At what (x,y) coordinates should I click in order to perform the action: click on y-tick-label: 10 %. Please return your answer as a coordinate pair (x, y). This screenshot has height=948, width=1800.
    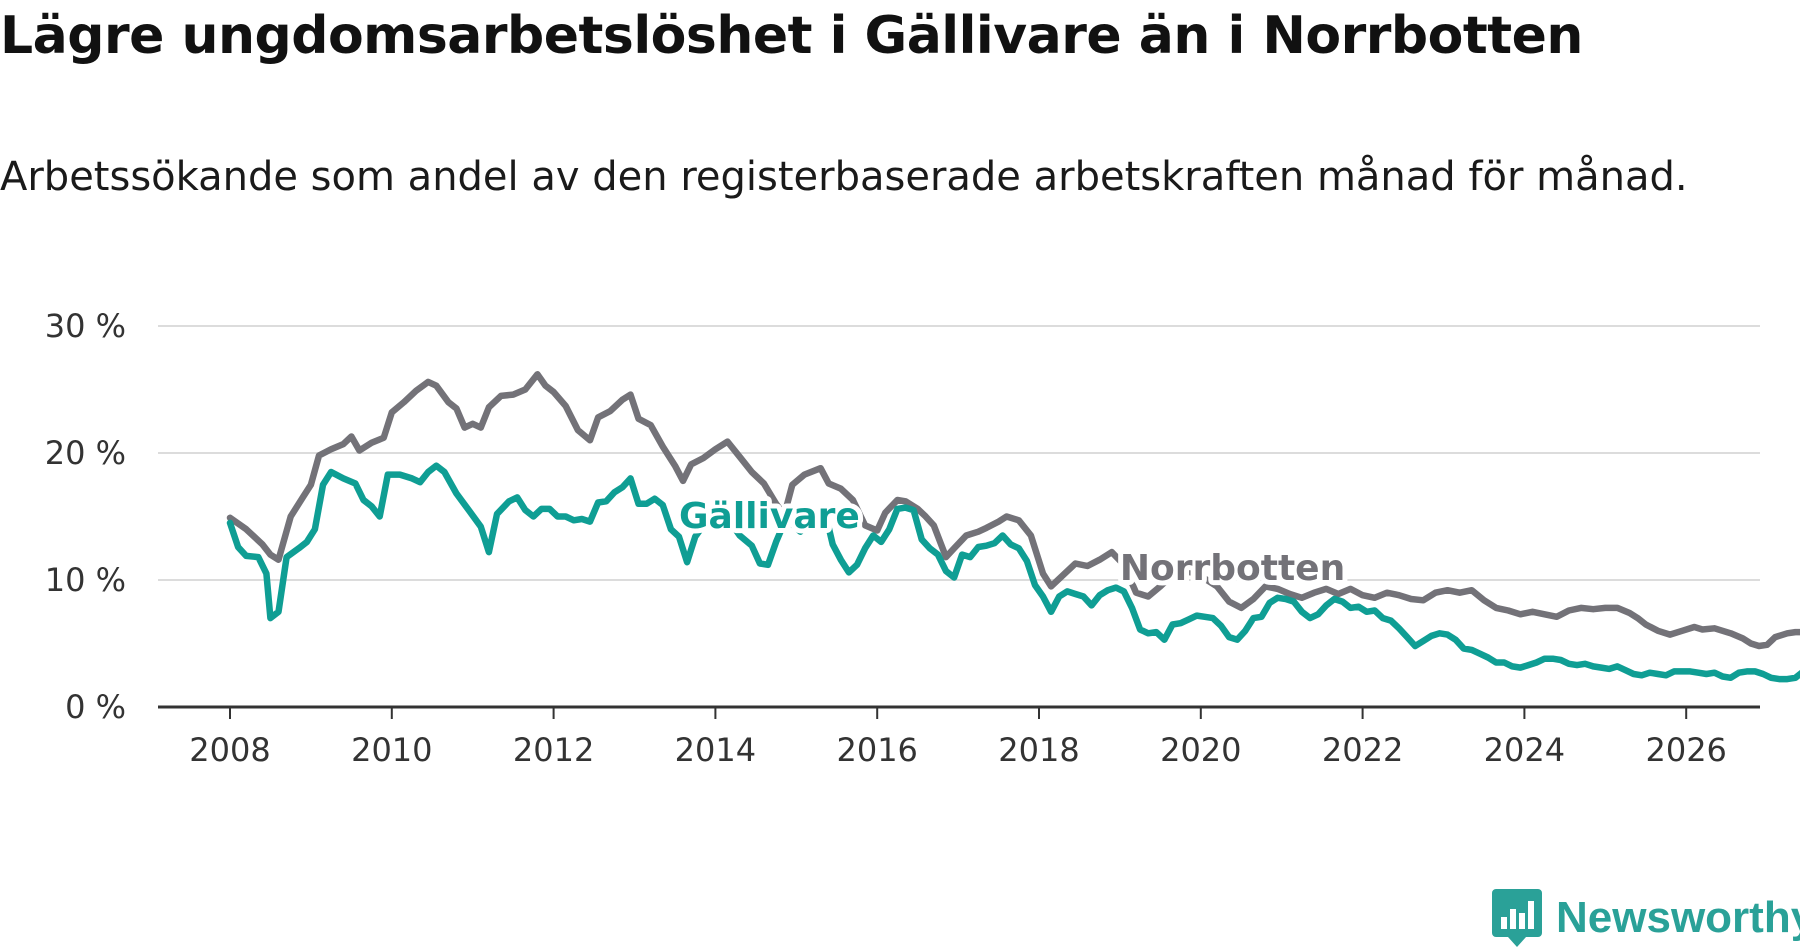
    Looking at the image, I should click on (85, 580).